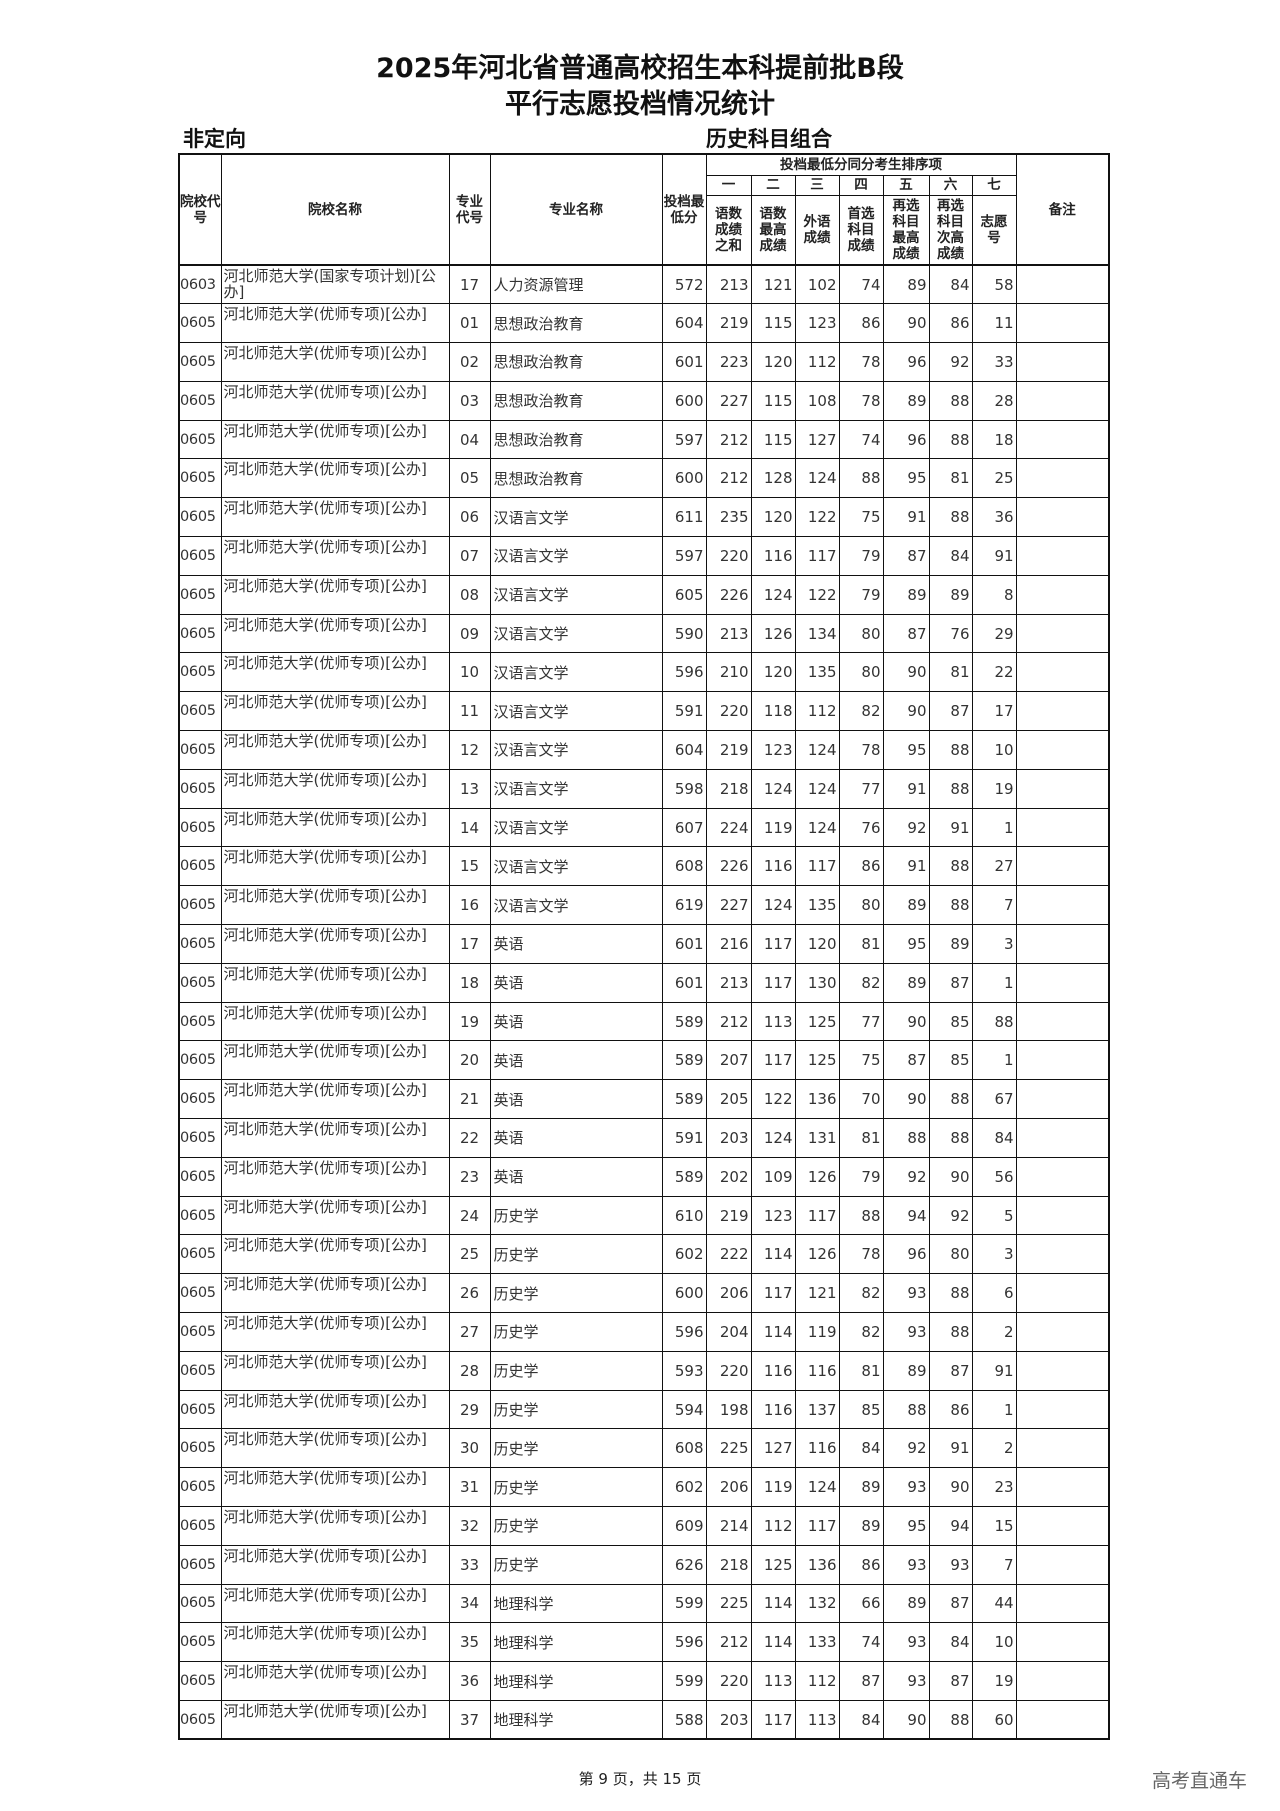  I want to click on min-score-cell: 602, so click(684, 1487).